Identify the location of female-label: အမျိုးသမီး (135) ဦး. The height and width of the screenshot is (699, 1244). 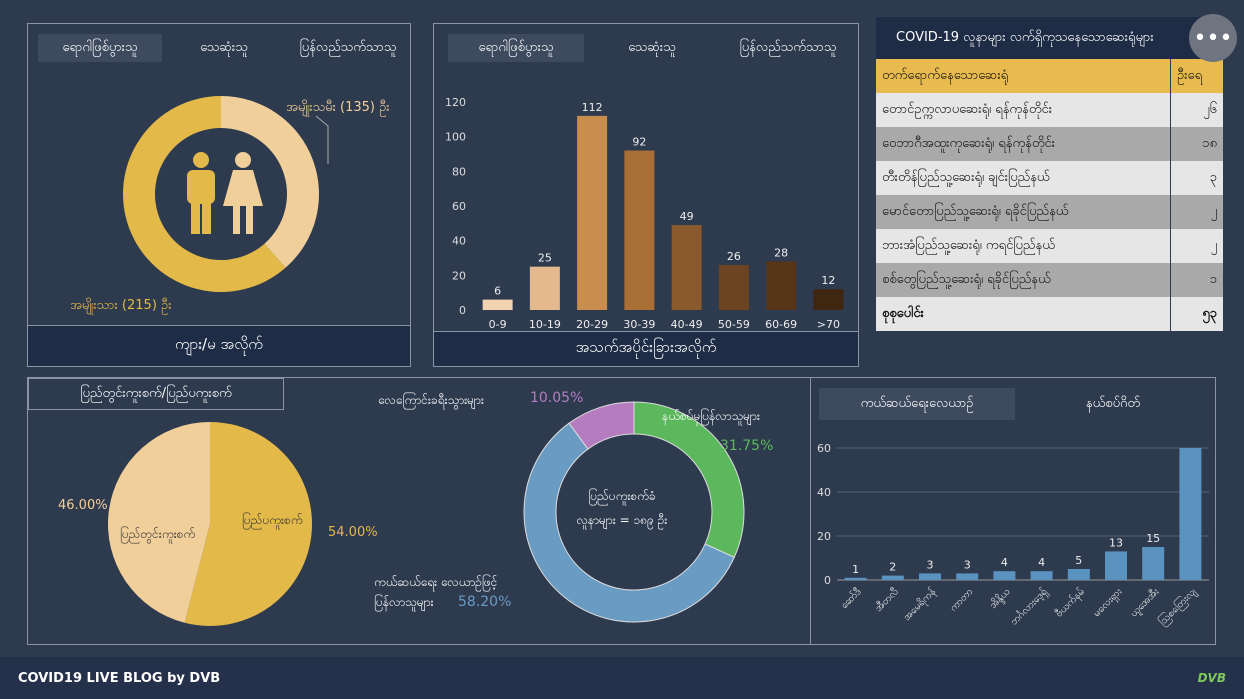
(338, 107).